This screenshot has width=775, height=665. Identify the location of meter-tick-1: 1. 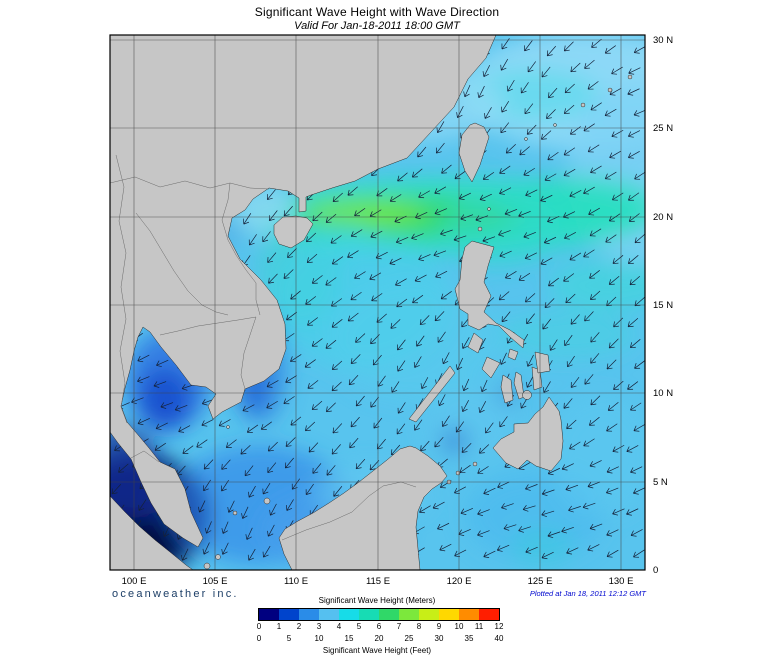
(279, 626).